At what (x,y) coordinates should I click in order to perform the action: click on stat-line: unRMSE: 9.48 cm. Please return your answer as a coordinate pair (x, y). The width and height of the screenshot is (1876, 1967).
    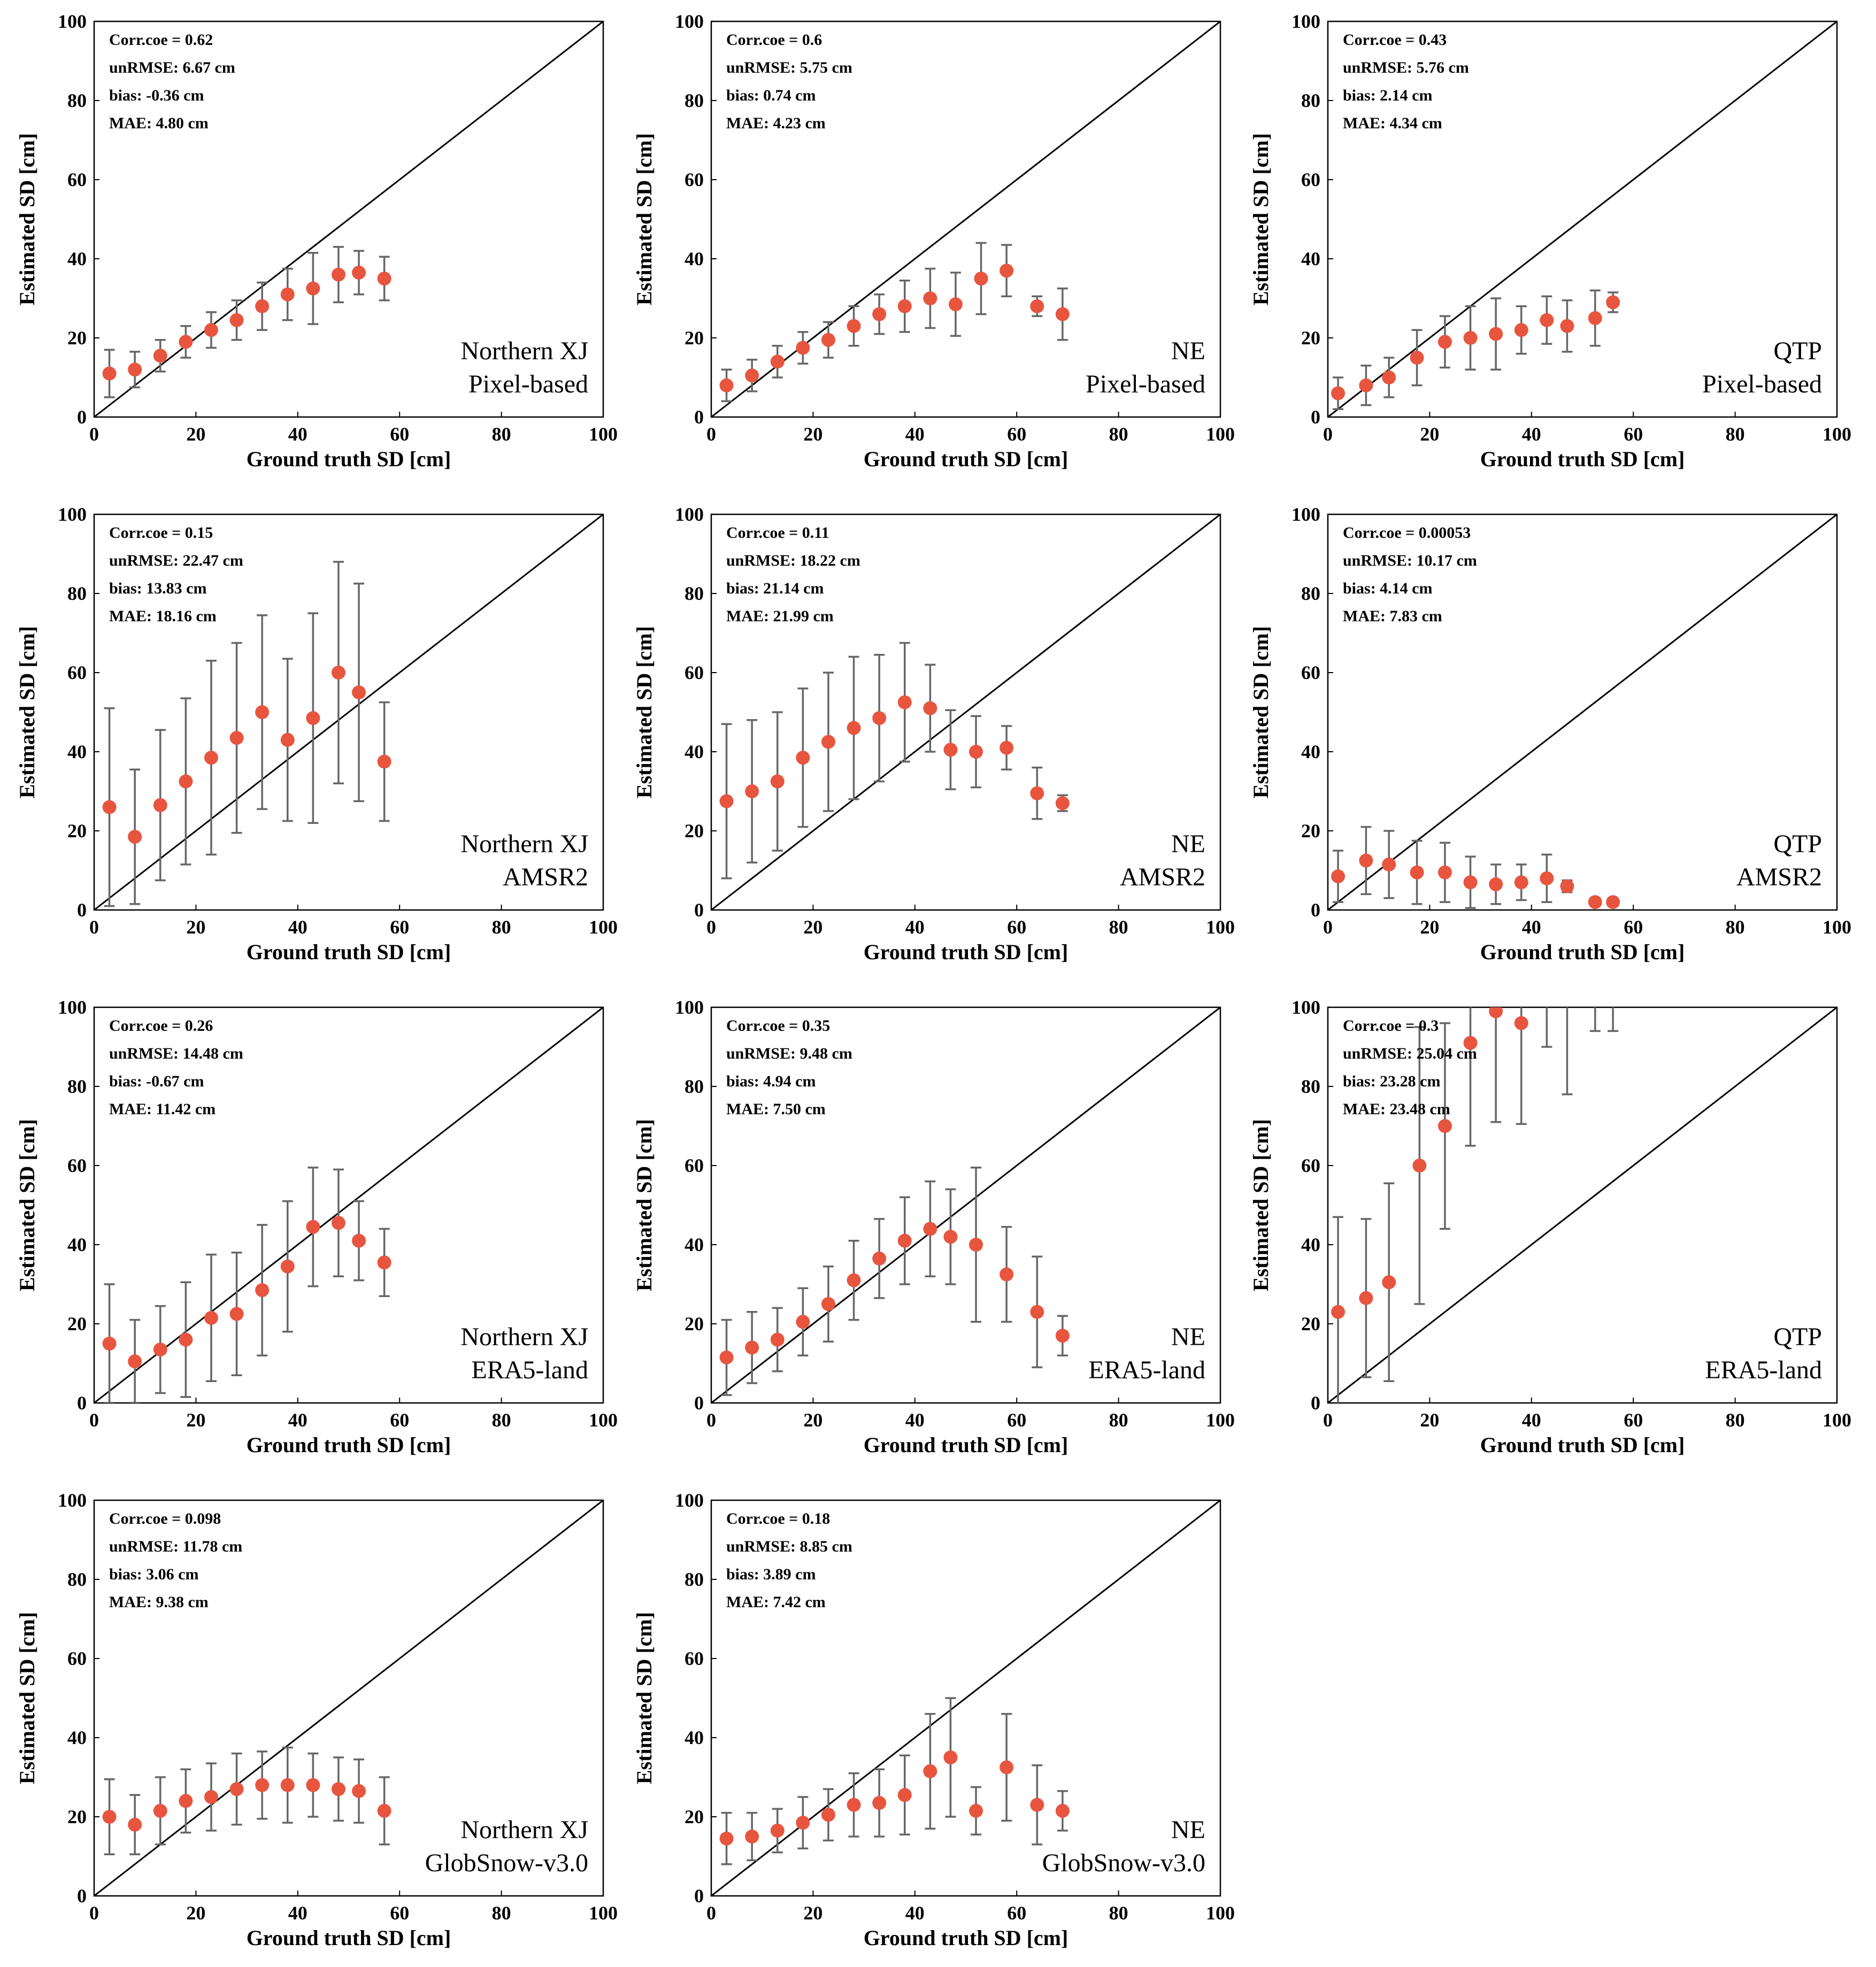
    Looking at the image, I should click on (789, 1053).